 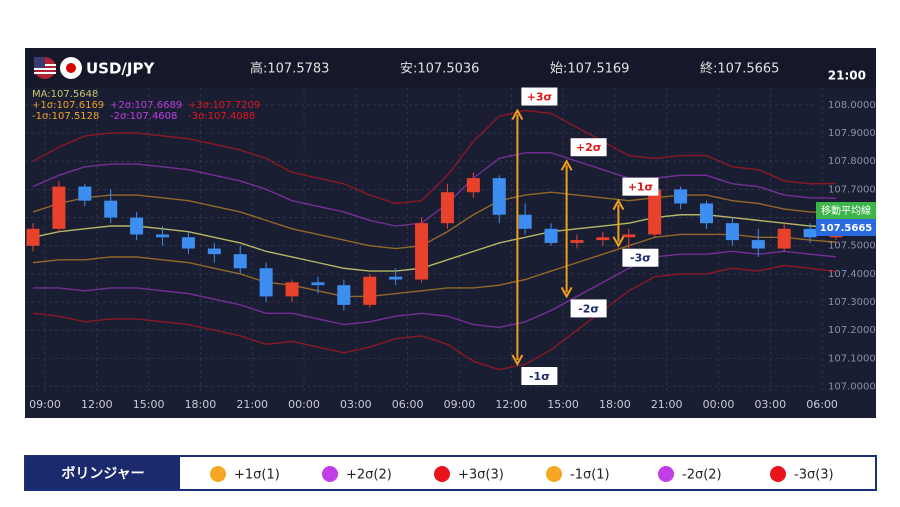 I want to click on legend-label: -1σ(1), so click(x=590, y=475).